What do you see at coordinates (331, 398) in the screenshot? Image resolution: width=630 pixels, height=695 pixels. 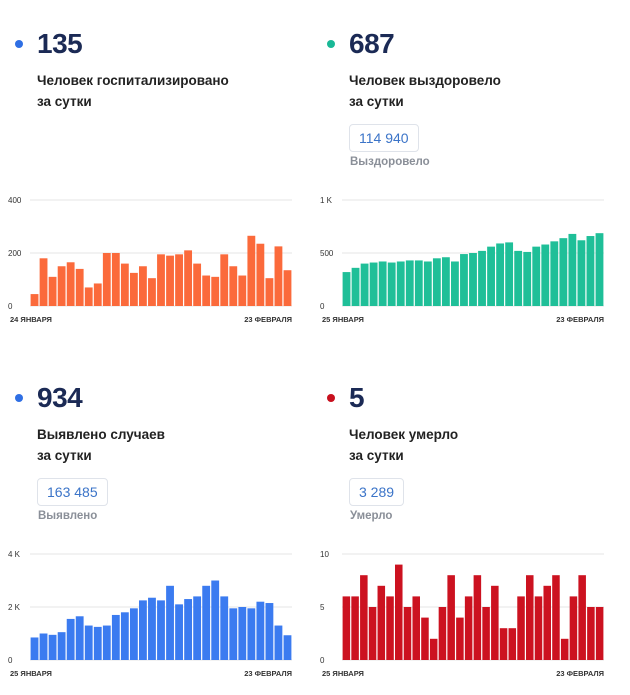 I see `deaths-dot-icon` at bounding box center [331, 398].